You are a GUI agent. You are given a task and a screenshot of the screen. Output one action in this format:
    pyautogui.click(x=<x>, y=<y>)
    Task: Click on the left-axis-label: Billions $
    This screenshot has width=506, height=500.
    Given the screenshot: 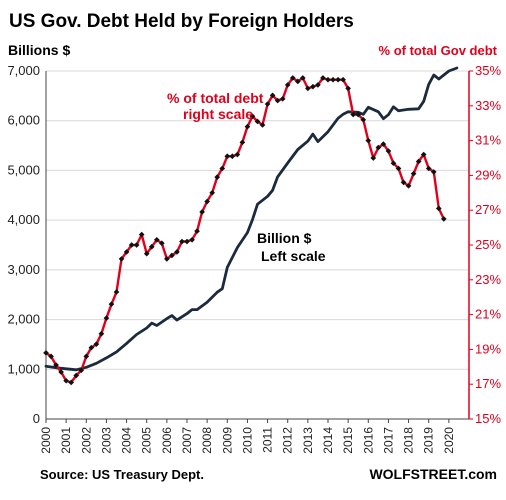 What is the action you would take?
    pyautogui.click(x=39, y=50)
    